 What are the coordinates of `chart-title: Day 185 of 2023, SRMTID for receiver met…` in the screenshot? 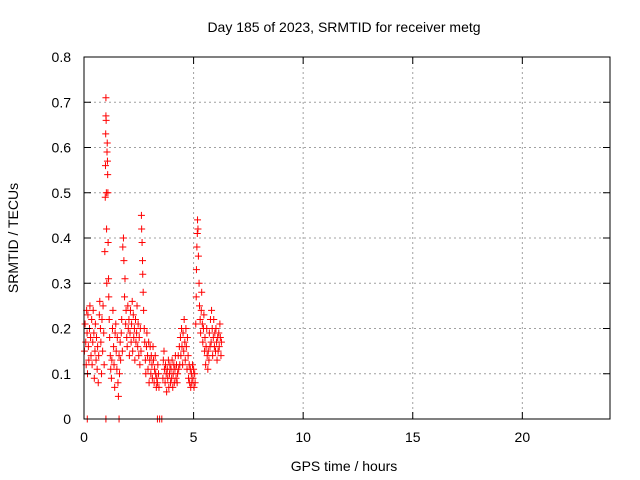 It's located at (343, 27).